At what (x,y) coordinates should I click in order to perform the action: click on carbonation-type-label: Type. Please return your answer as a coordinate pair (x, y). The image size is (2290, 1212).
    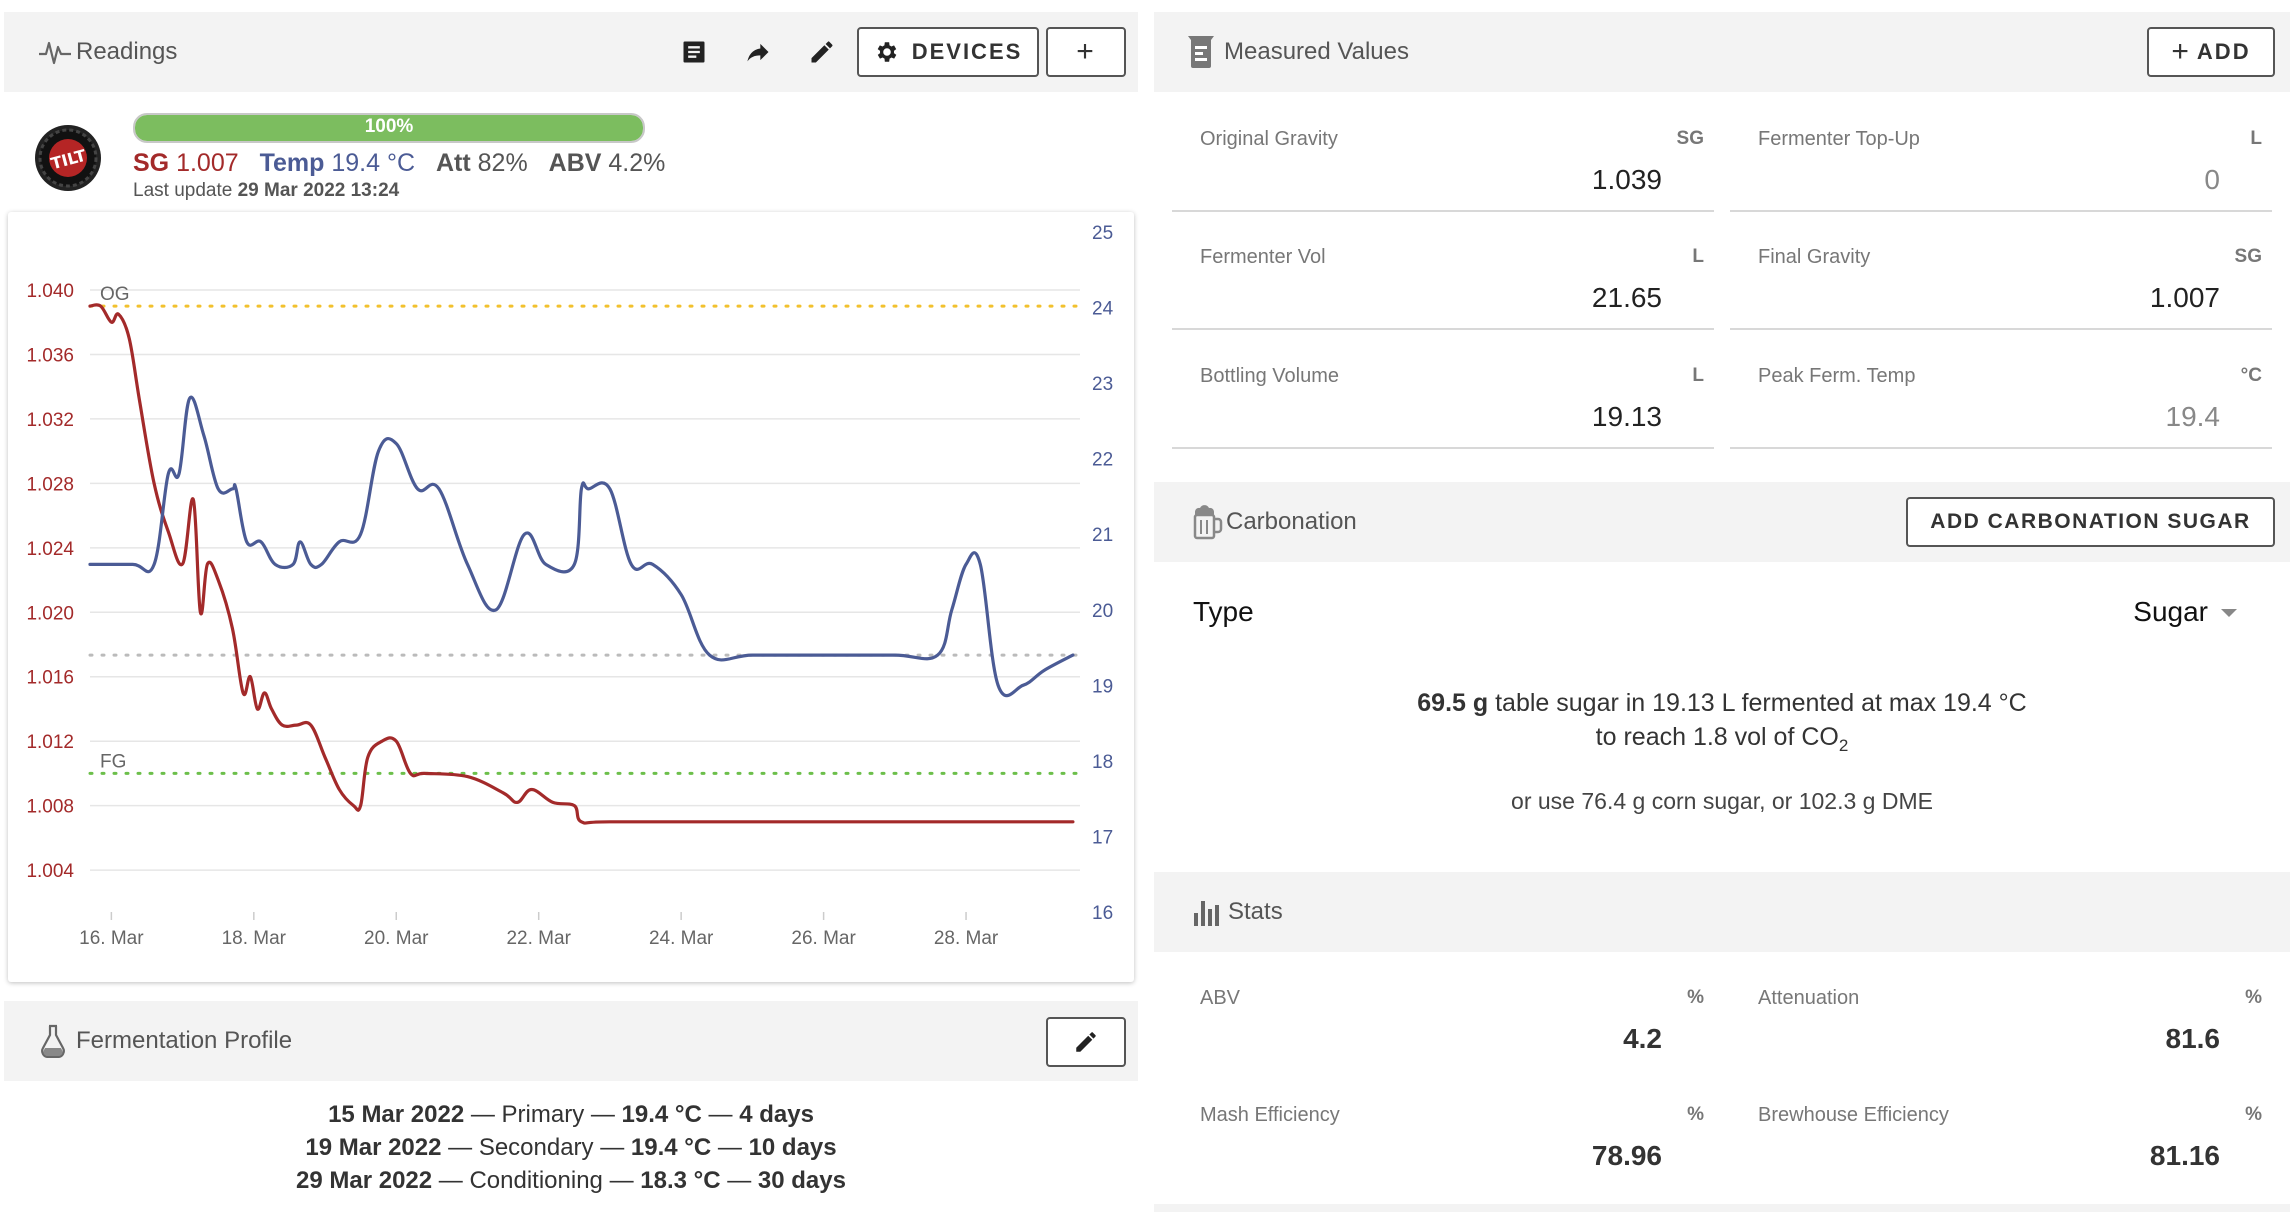
    Looking at the image, I should click on (1223, 611).